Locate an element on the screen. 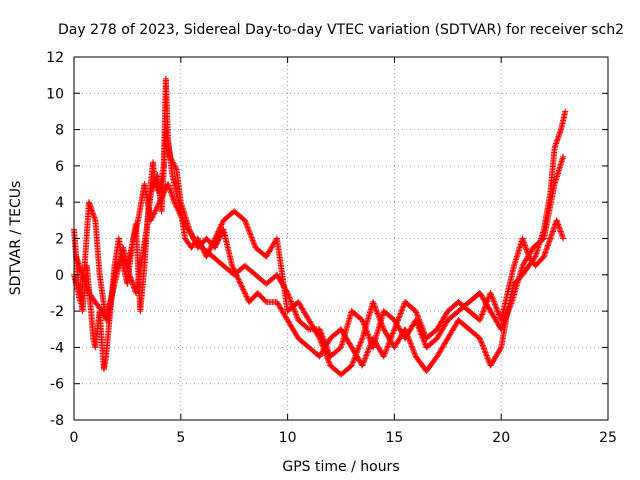 This screenshot has width=640, height=480. y-tick-label: 2 is located at coordinates (59, 240).